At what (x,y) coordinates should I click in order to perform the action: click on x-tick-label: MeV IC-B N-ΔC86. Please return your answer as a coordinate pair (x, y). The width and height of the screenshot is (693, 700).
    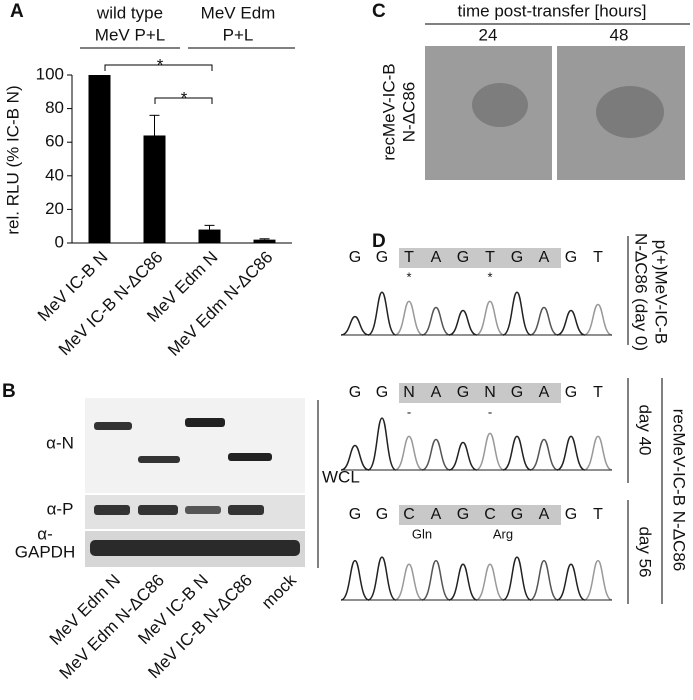
    Looking at the image, I should click on (111, 304).